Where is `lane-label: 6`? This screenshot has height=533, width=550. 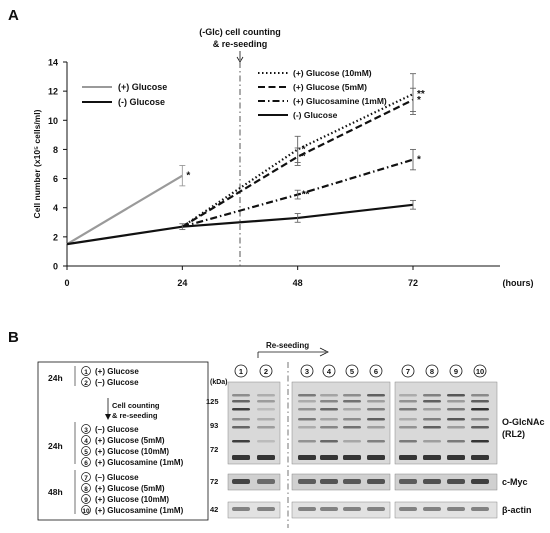 lane-label: 6 is located at coordinates (376, 371).